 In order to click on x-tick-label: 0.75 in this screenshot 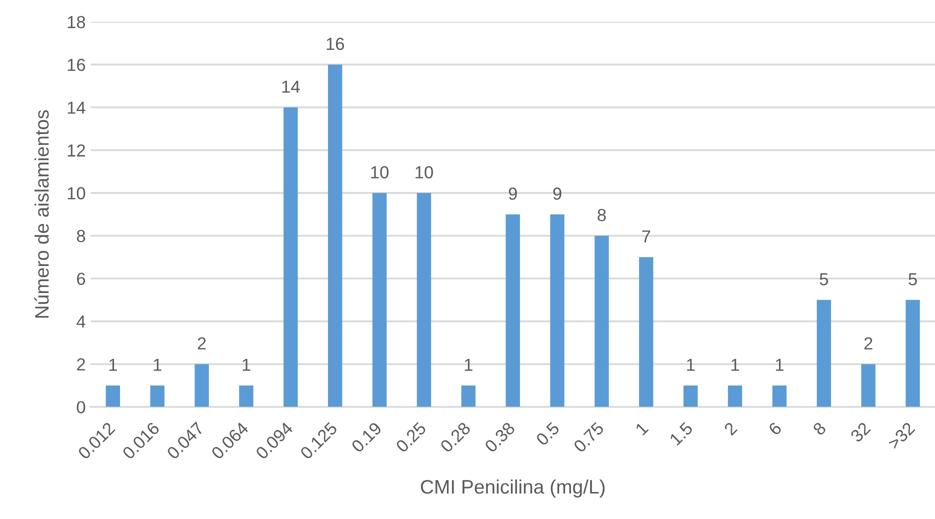, I will do `click(588, 437)`.